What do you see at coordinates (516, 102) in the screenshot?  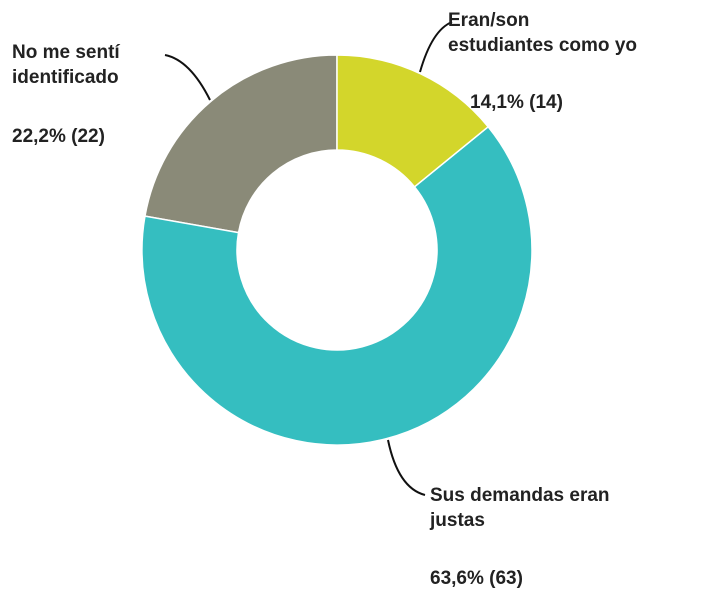 I see `value-label: 14,1% (14)` at bounding box center [516, 102].